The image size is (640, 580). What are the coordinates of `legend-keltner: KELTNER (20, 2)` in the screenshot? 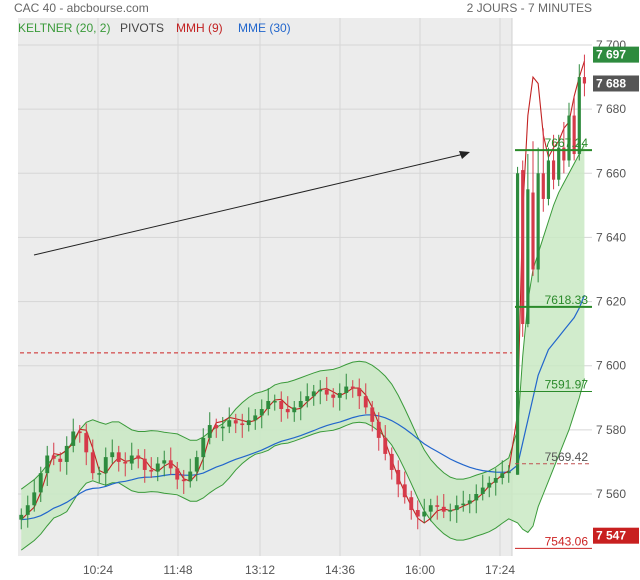 It's located at (64, 28).